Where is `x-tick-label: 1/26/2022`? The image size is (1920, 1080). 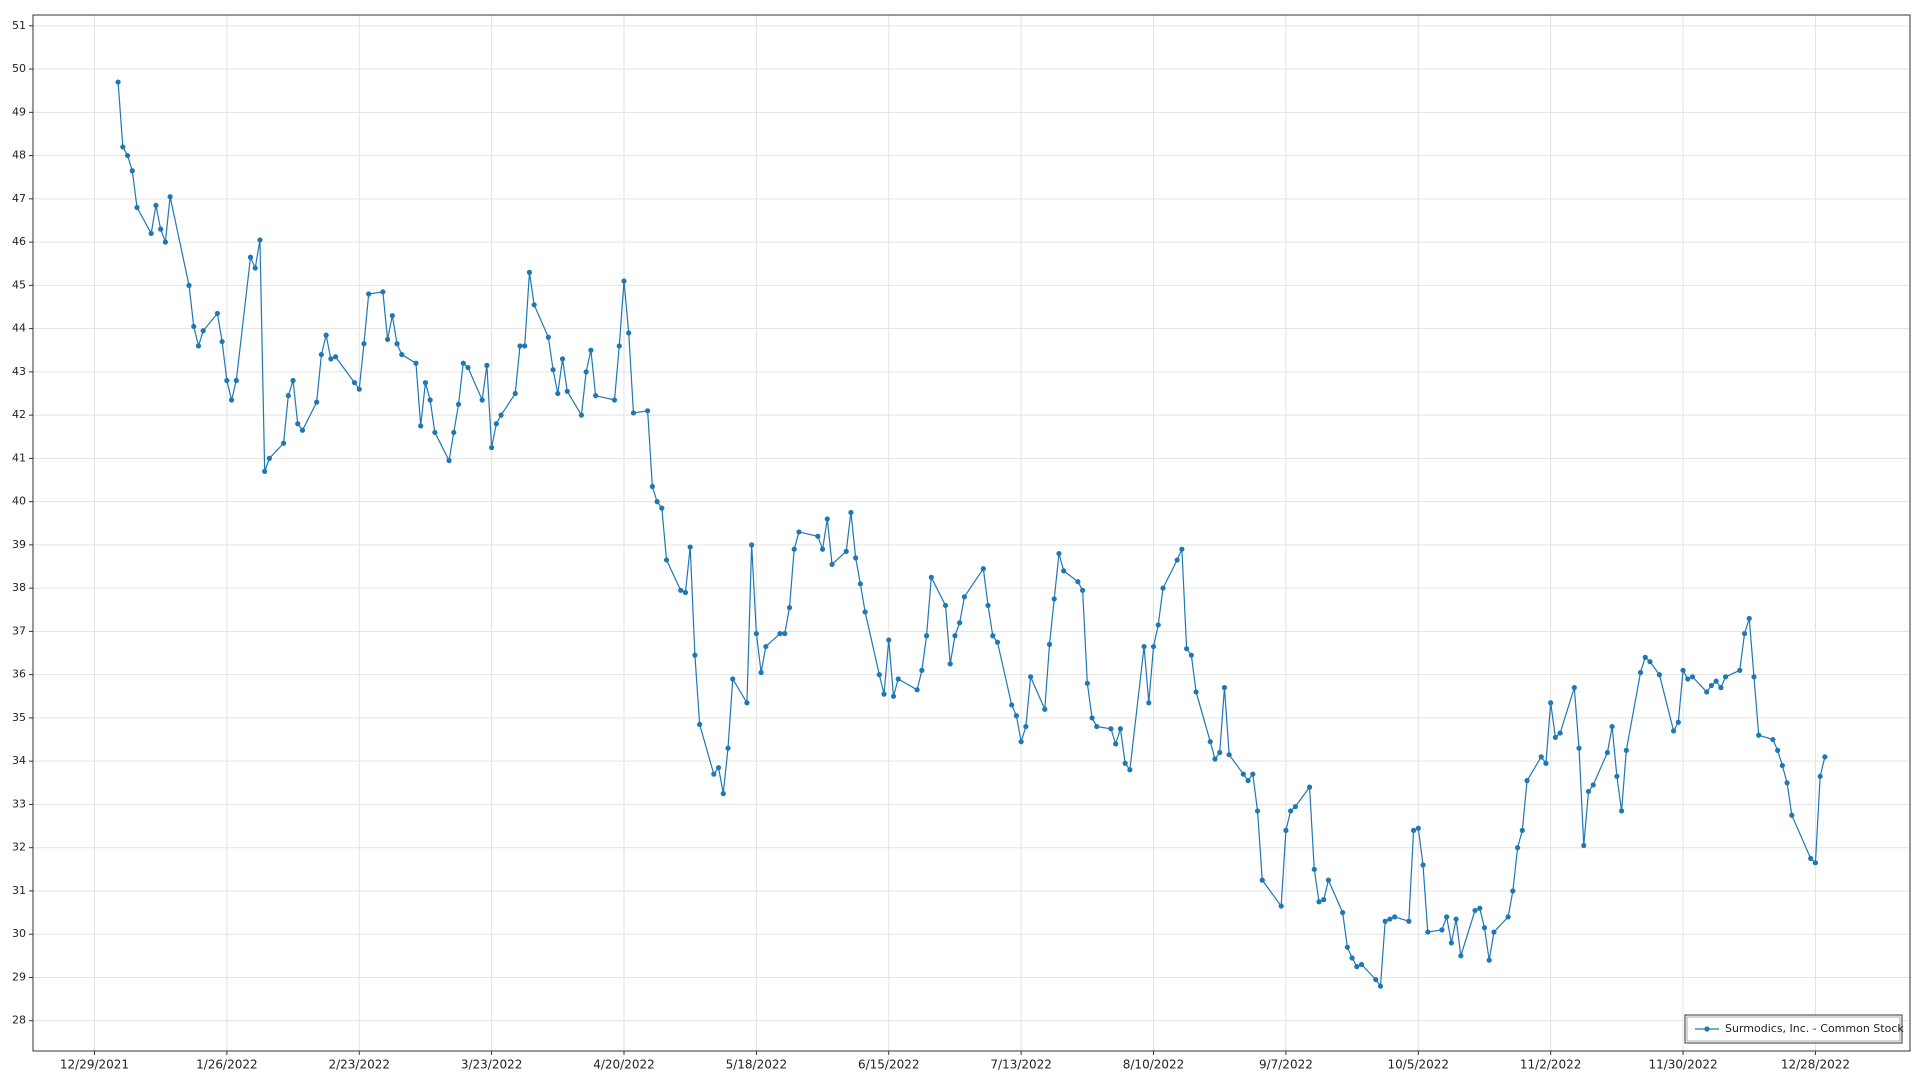
x-tick-label: 1/26/2022 is located at coordinates (227, 1065).